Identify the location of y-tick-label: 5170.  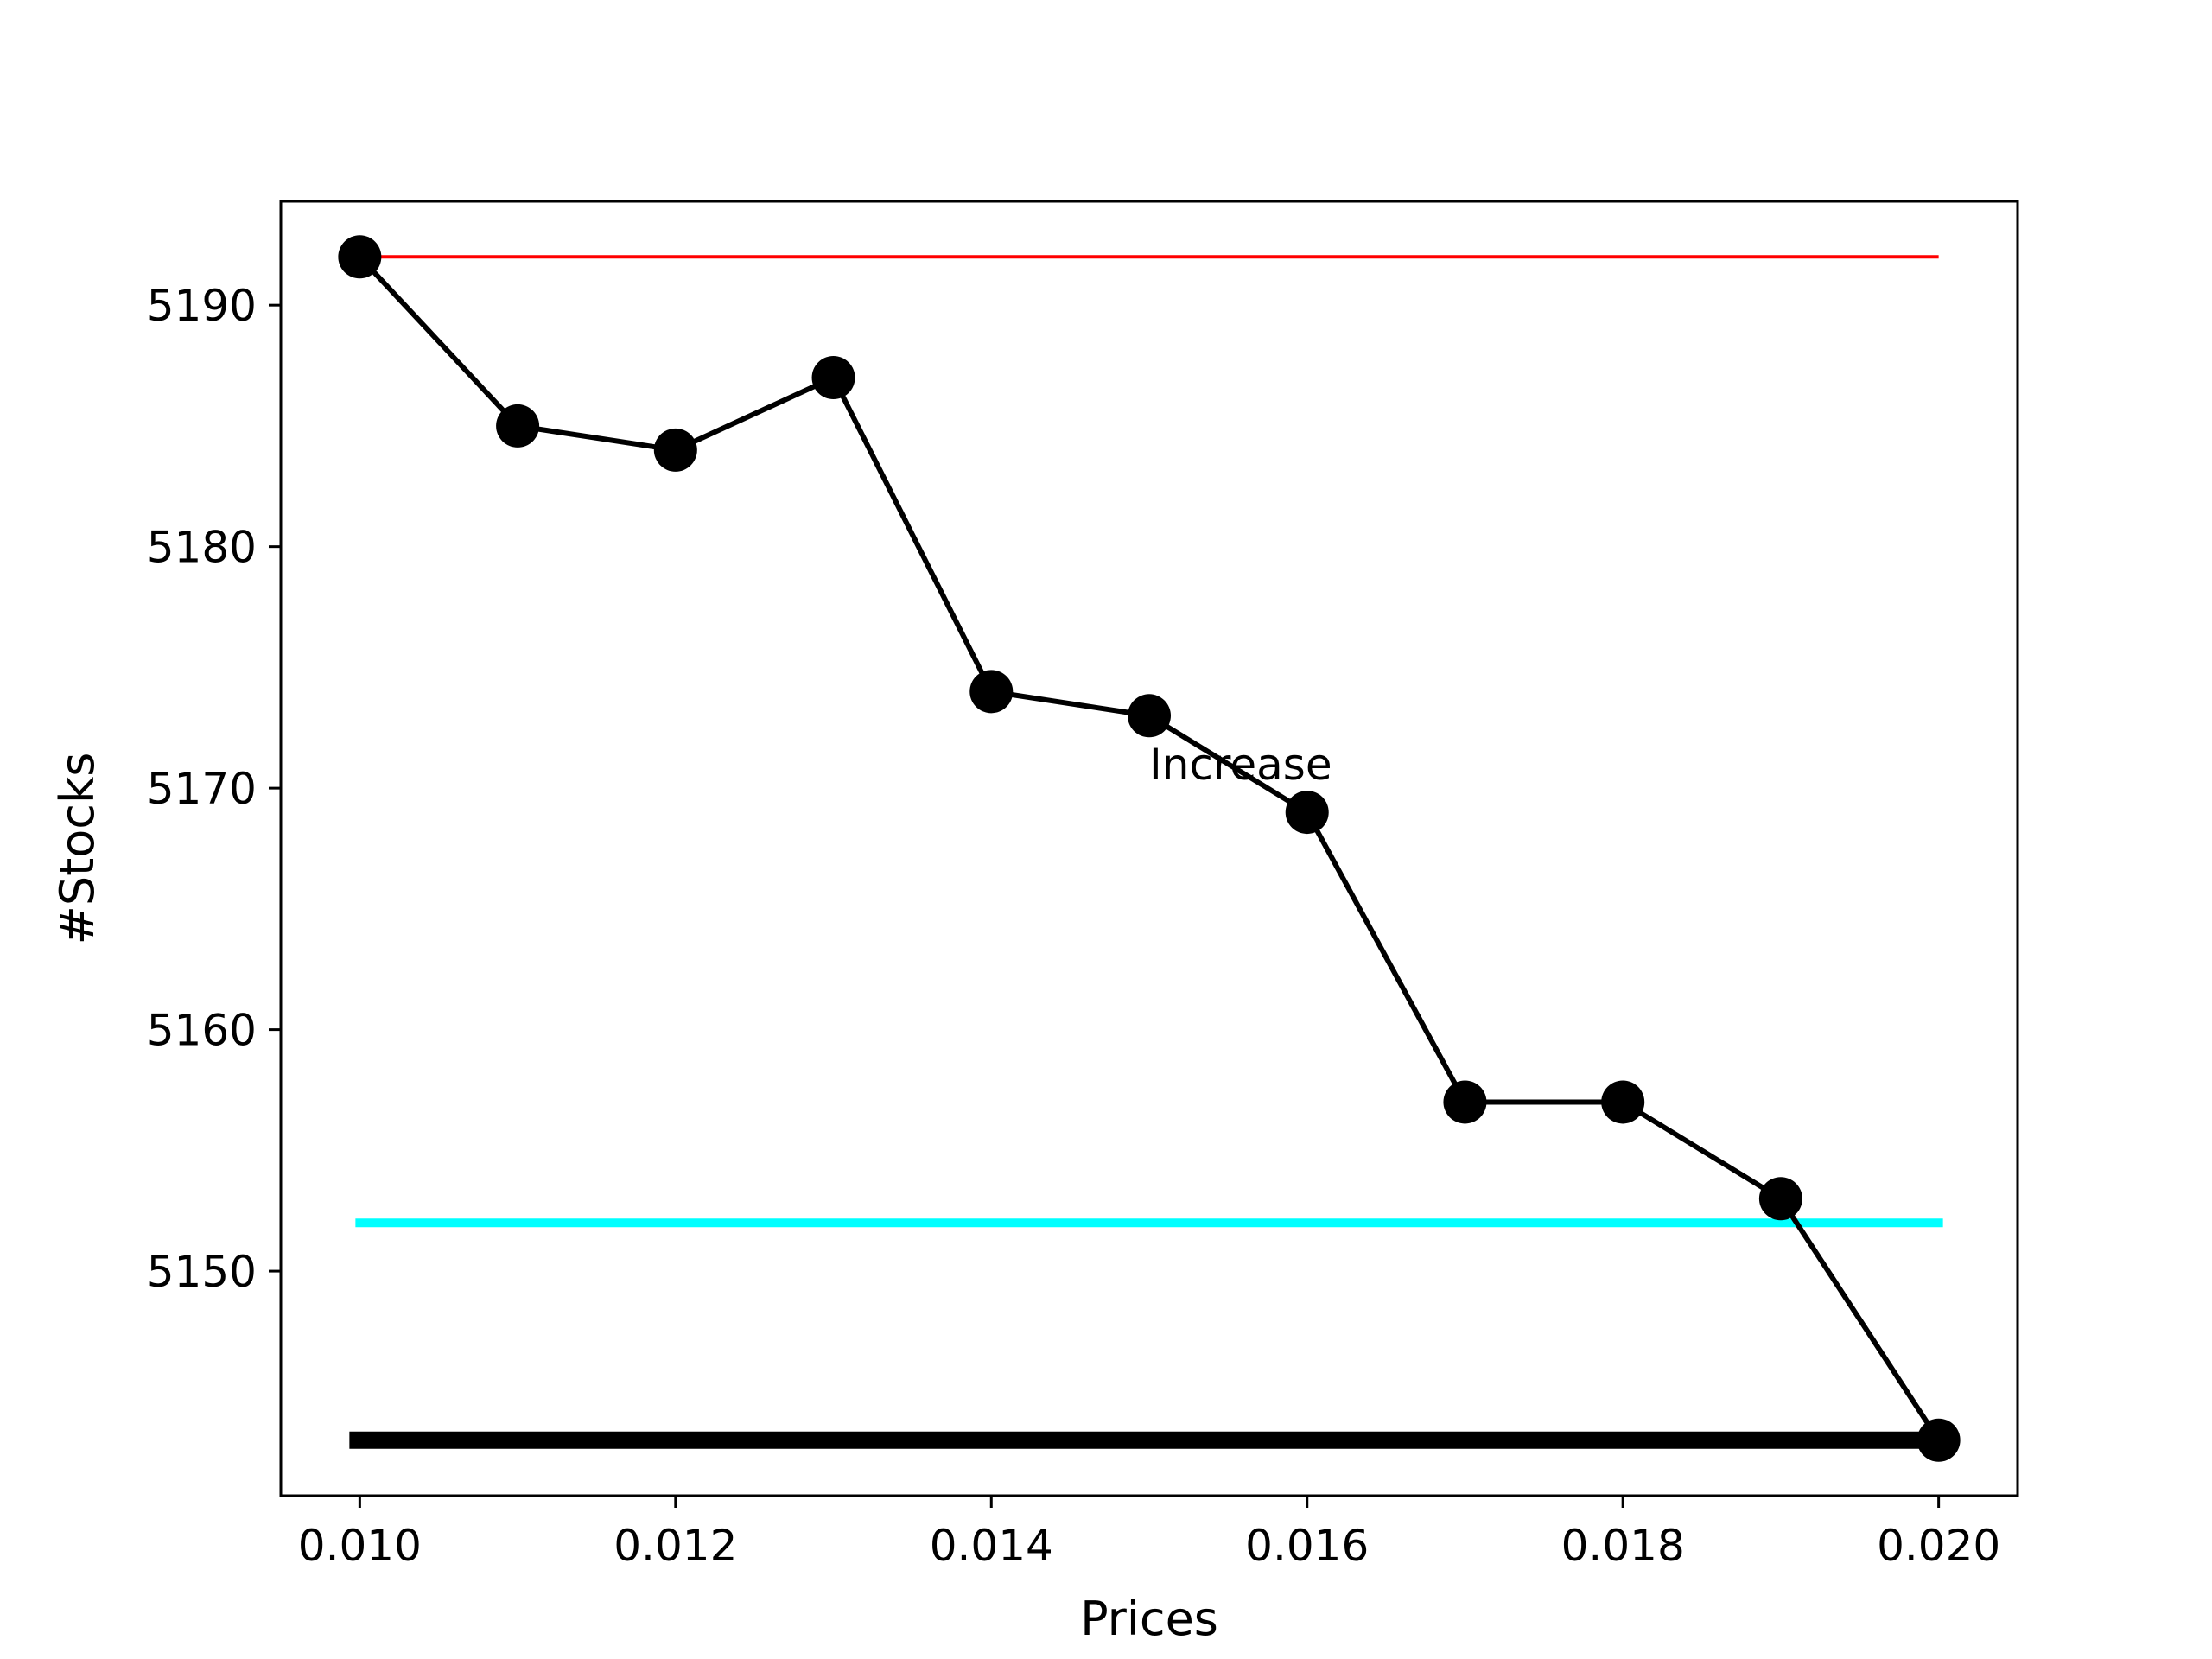
(202, 789).